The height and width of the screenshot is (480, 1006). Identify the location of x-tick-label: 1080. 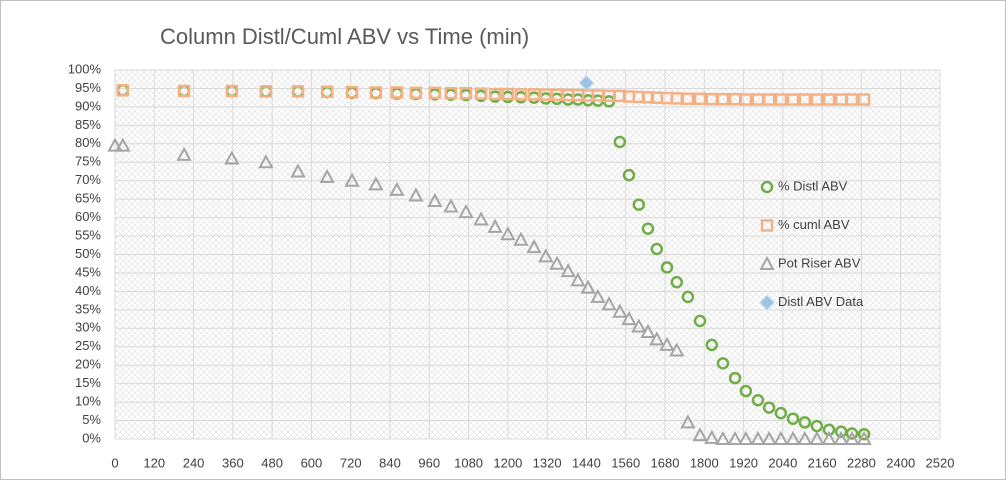
(468, 462).